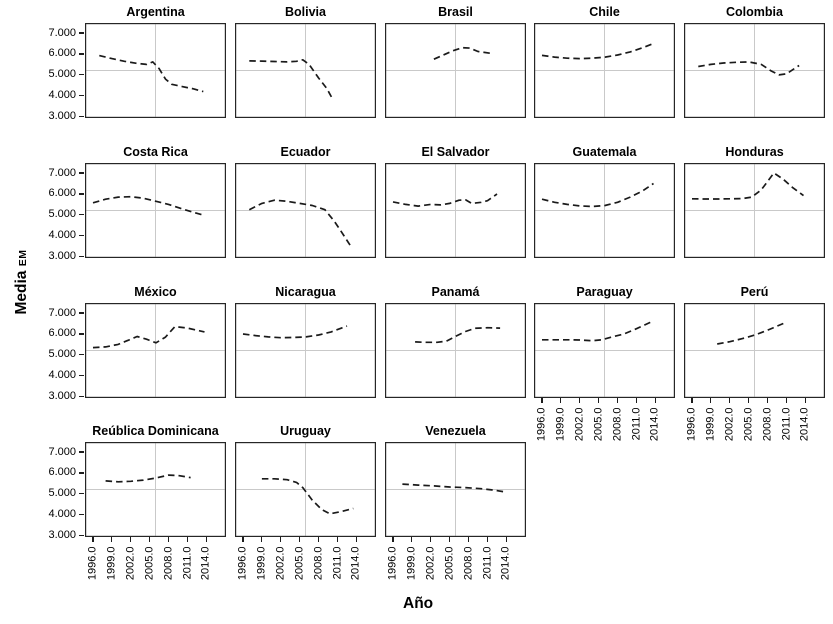 The width and height of the screenshot is (833, 624). Describe the element at coordinates (21, 292) in the screenshot. I see `y-axis-title-main: Media` at that location.